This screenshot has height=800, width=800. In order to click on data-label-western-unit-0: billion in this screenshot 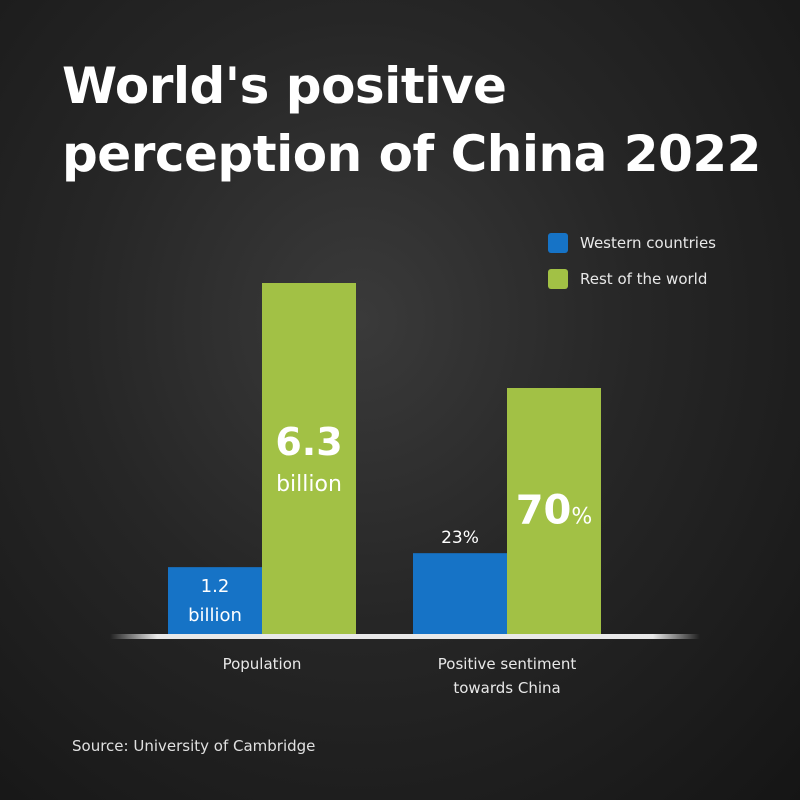, I will do `click(215, 615)`.